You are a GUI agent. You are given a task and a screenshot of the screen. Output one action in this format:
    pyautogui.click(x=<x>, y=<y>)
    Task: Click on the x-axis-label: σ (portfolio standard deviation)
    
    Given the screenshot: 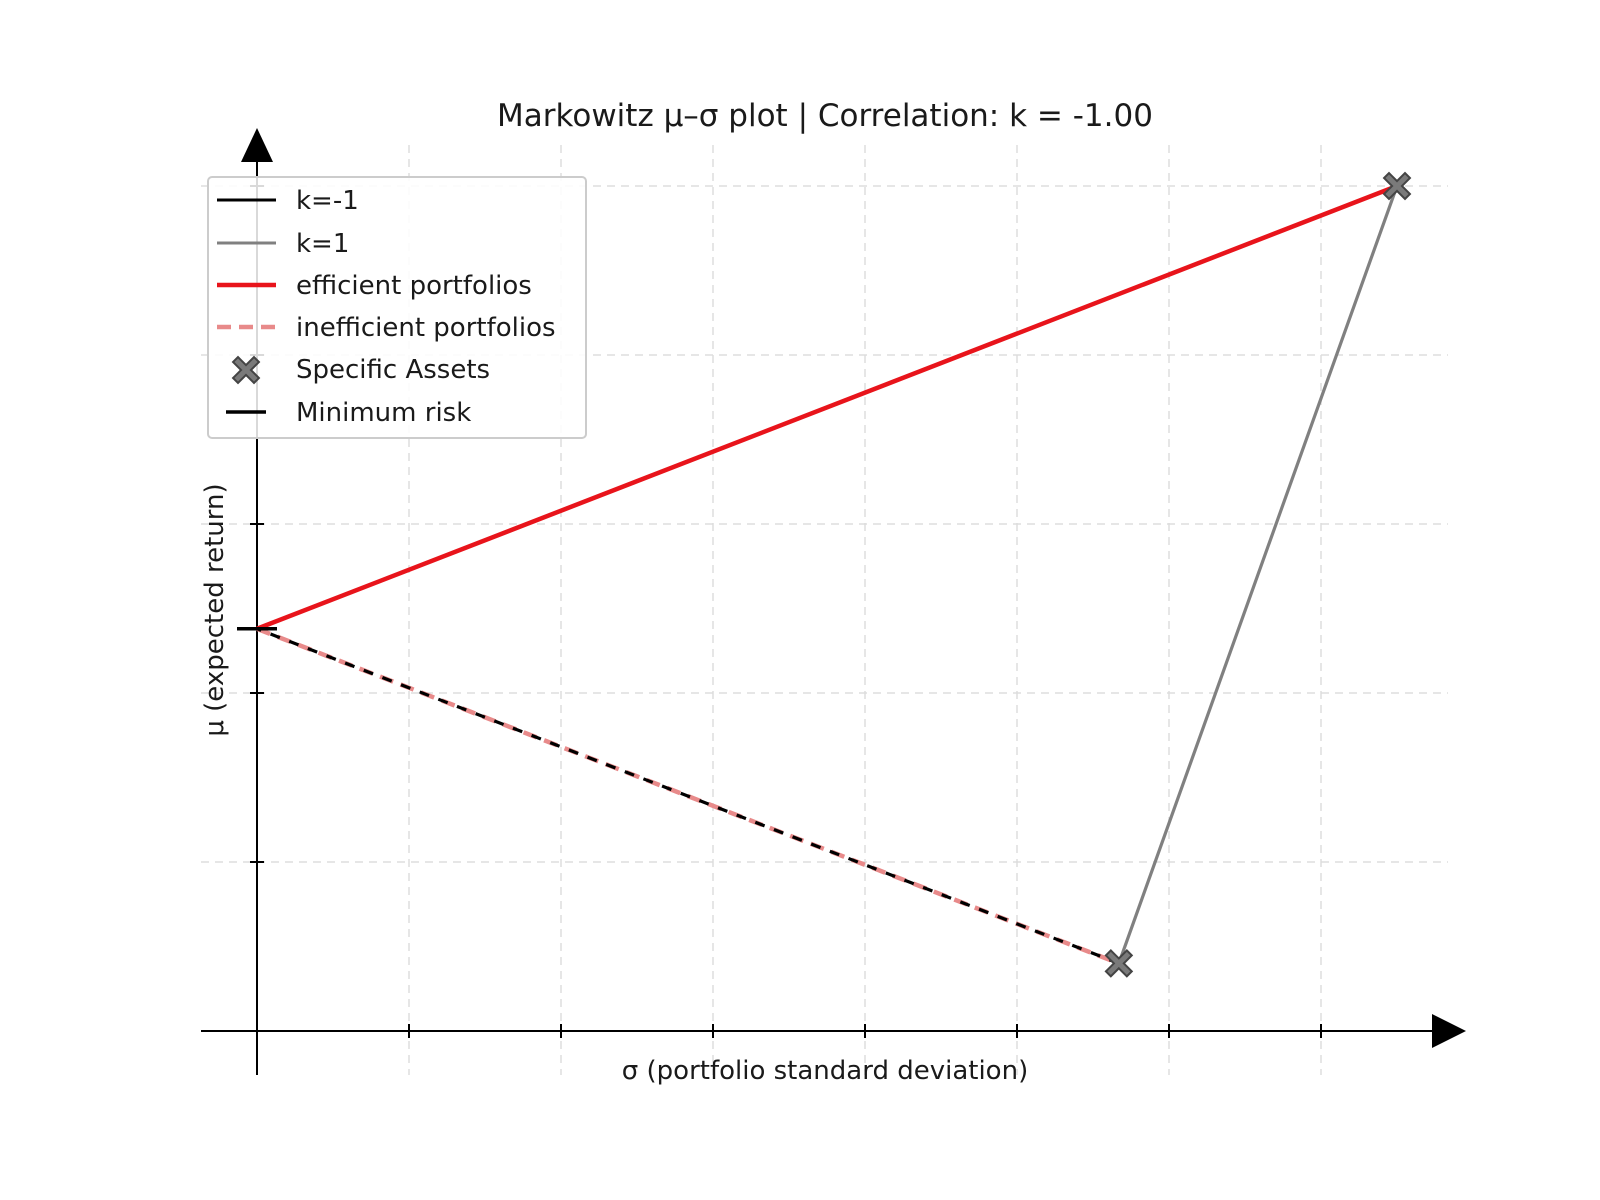 What is the action you would take?
    pyautogui.click(x=825, y=1071)
    